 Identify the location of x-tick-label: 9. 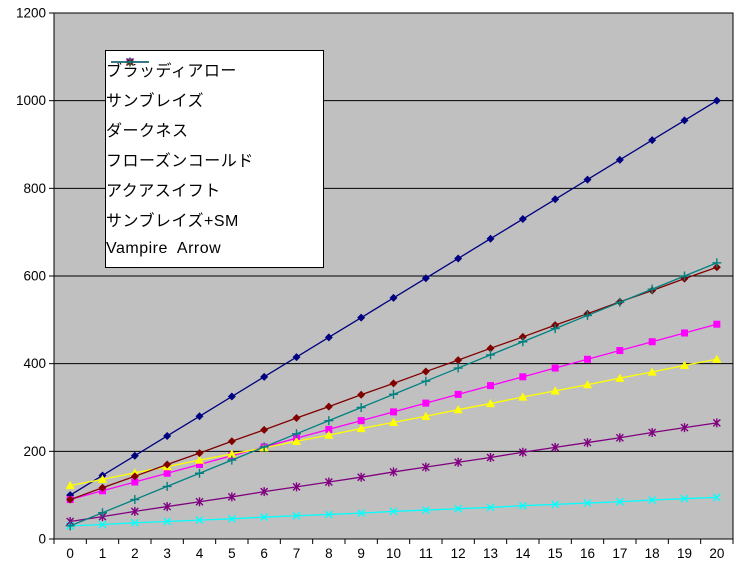
(361, 553).